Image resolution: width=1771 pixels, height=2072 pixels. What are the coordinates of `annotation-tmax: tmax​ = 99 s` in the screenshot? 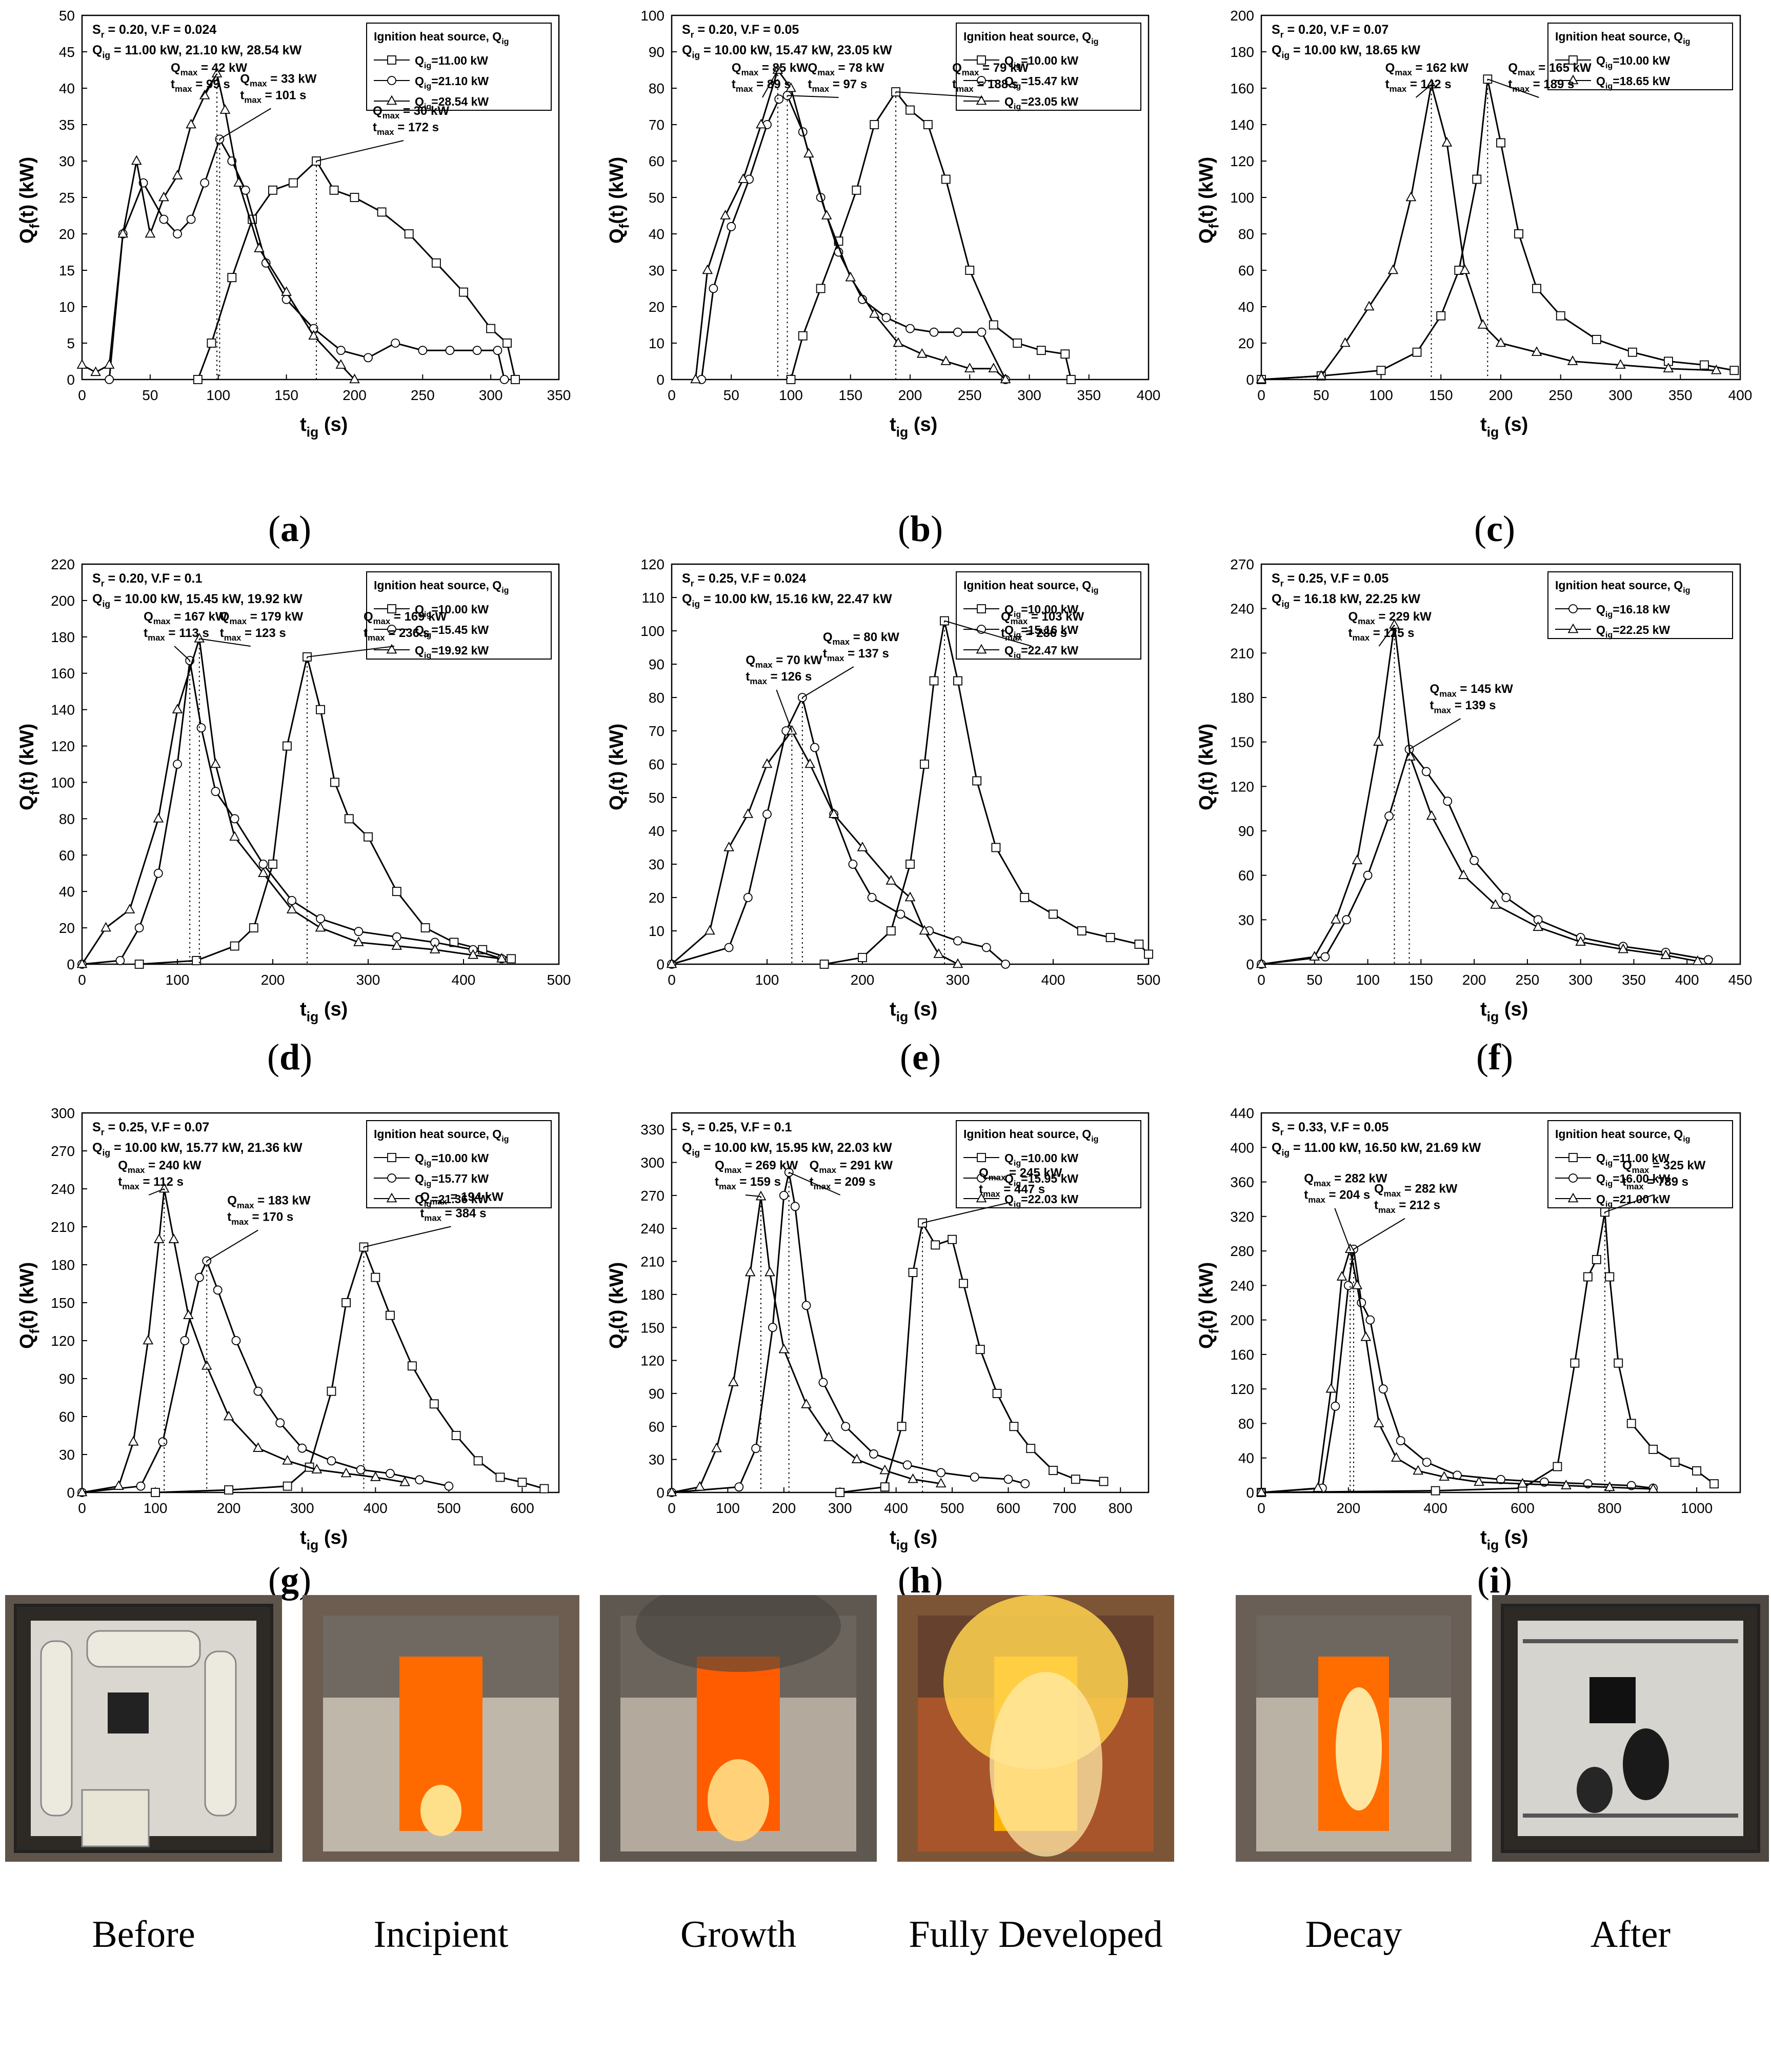 It's located at (200, 85).